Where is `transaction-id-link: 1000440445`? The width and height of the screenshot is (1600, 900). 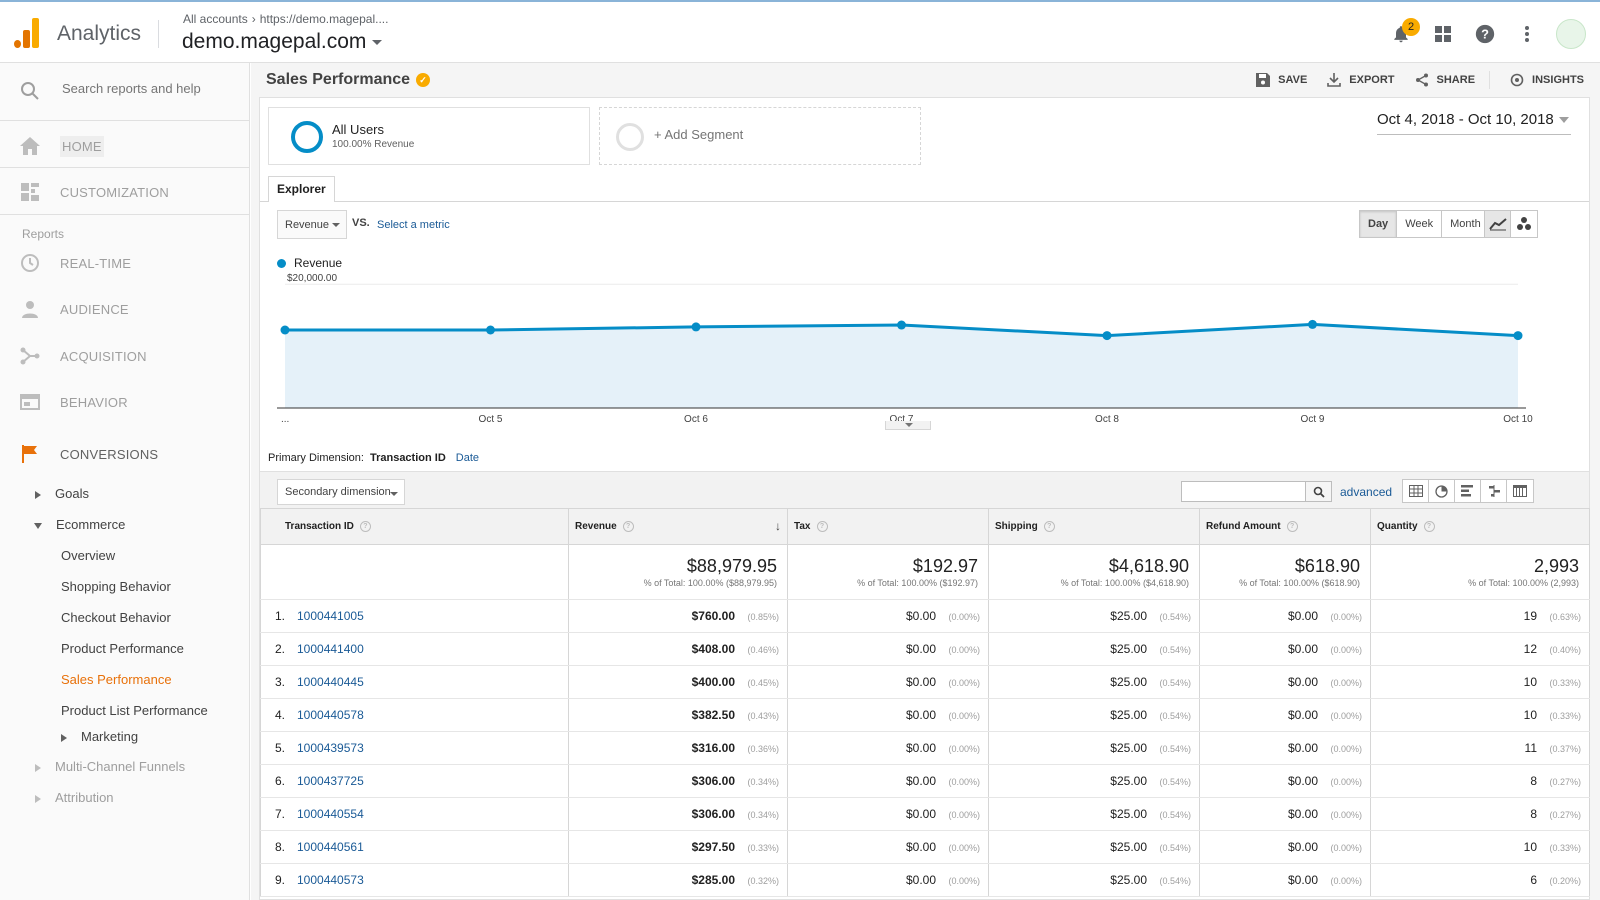 transaction-id-link: 1000440445 is located at coordinates (330, 682).